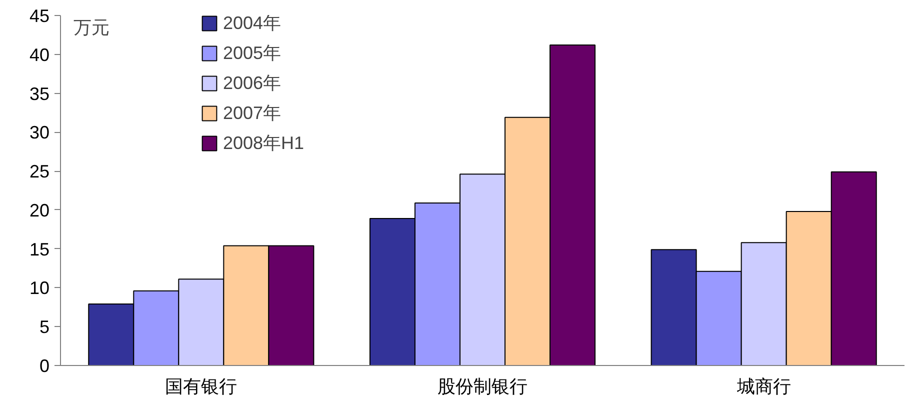  I want to click on y-tick-label: 25, so click(39, 172).